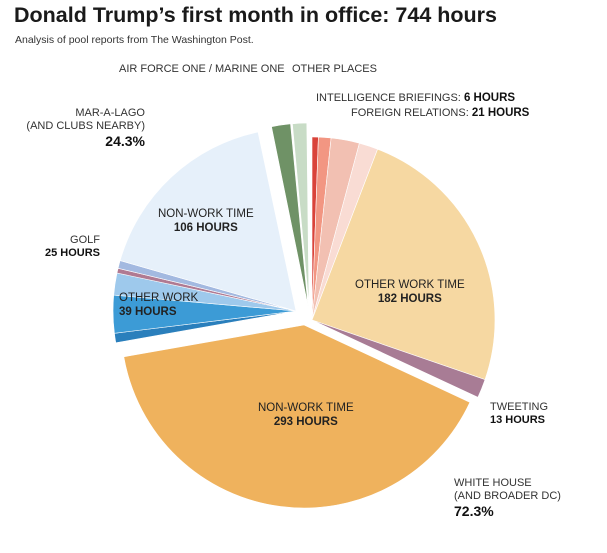 The image size is (607, 553). I want to click on label-ml-nonwork-hours: 106 HOURS, so click(205, 228).